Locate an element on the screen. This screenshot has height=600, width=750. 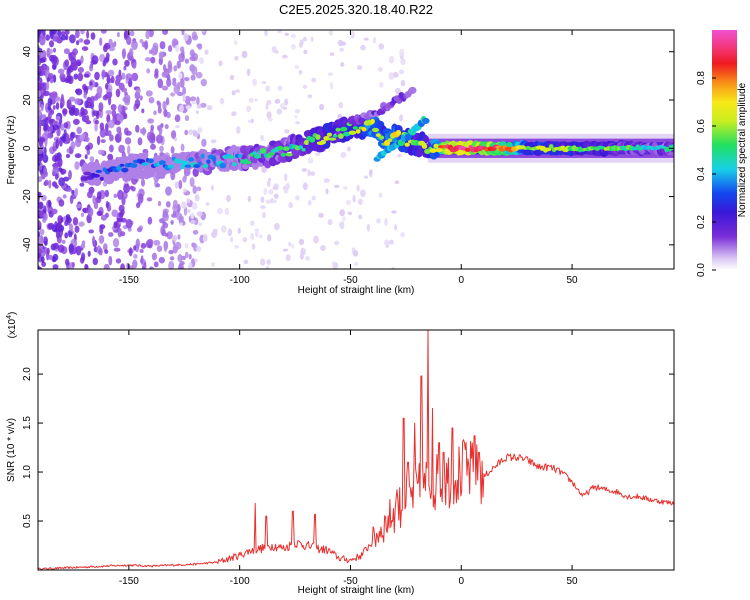
colorbar-tick-label: 0.4 is located at coordinates (701, 174).